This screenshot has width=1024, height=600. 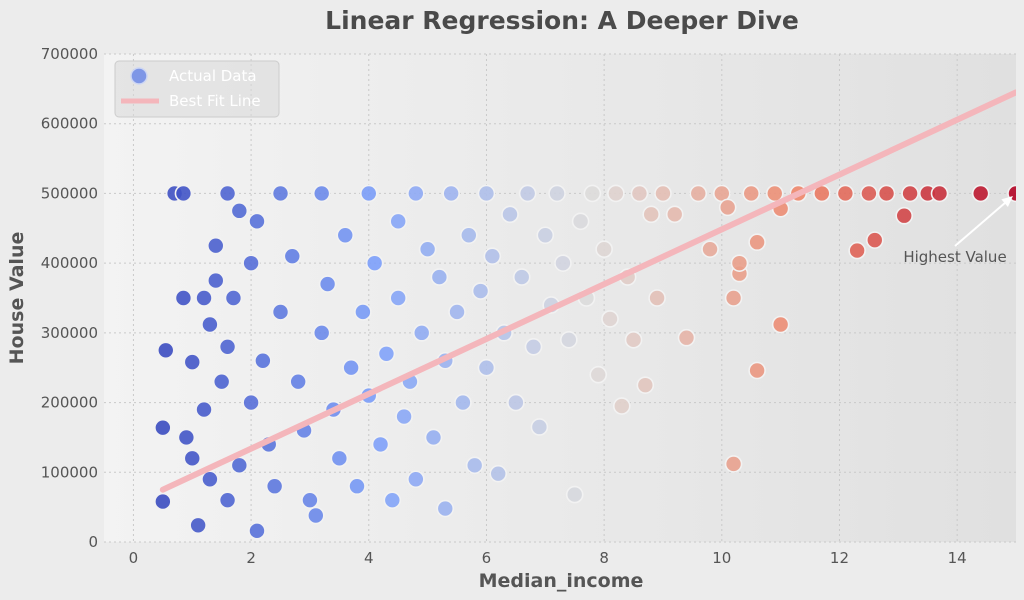 I want to click on annotation-text: Highest Value, so click(x=954, y=257).